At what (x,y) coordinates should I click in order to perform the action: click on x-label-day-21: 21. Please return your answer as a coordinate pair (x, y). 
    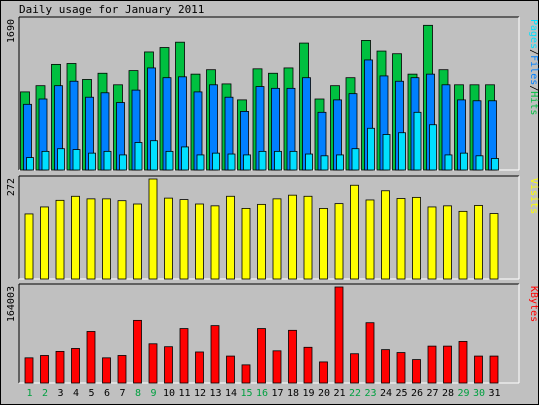
    Looking at the image, I should click on (339, 393).